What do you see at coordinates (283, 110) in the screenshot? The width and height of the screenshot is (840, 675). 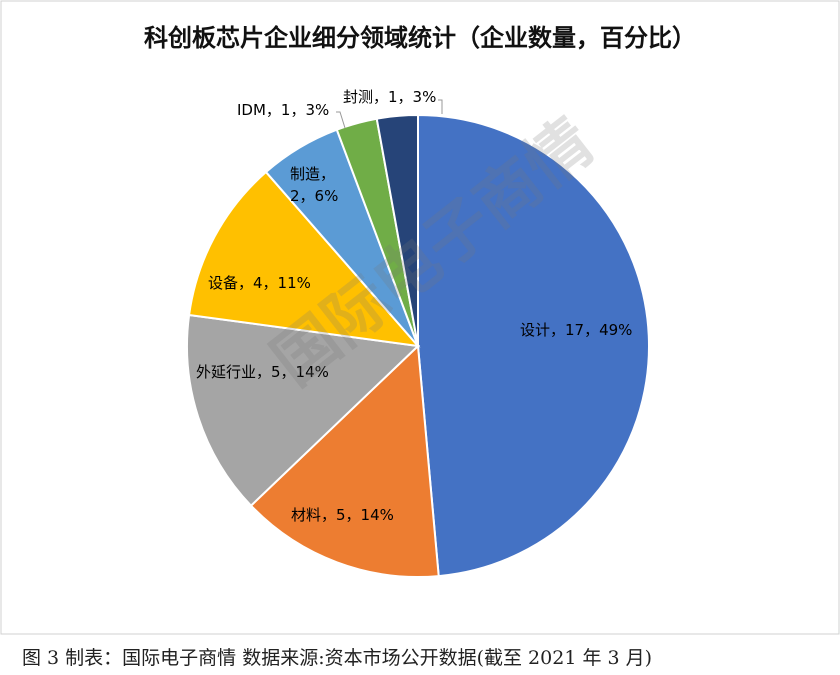 I see `data-label: IDM，1，3%` at bounding box center [283, 110].